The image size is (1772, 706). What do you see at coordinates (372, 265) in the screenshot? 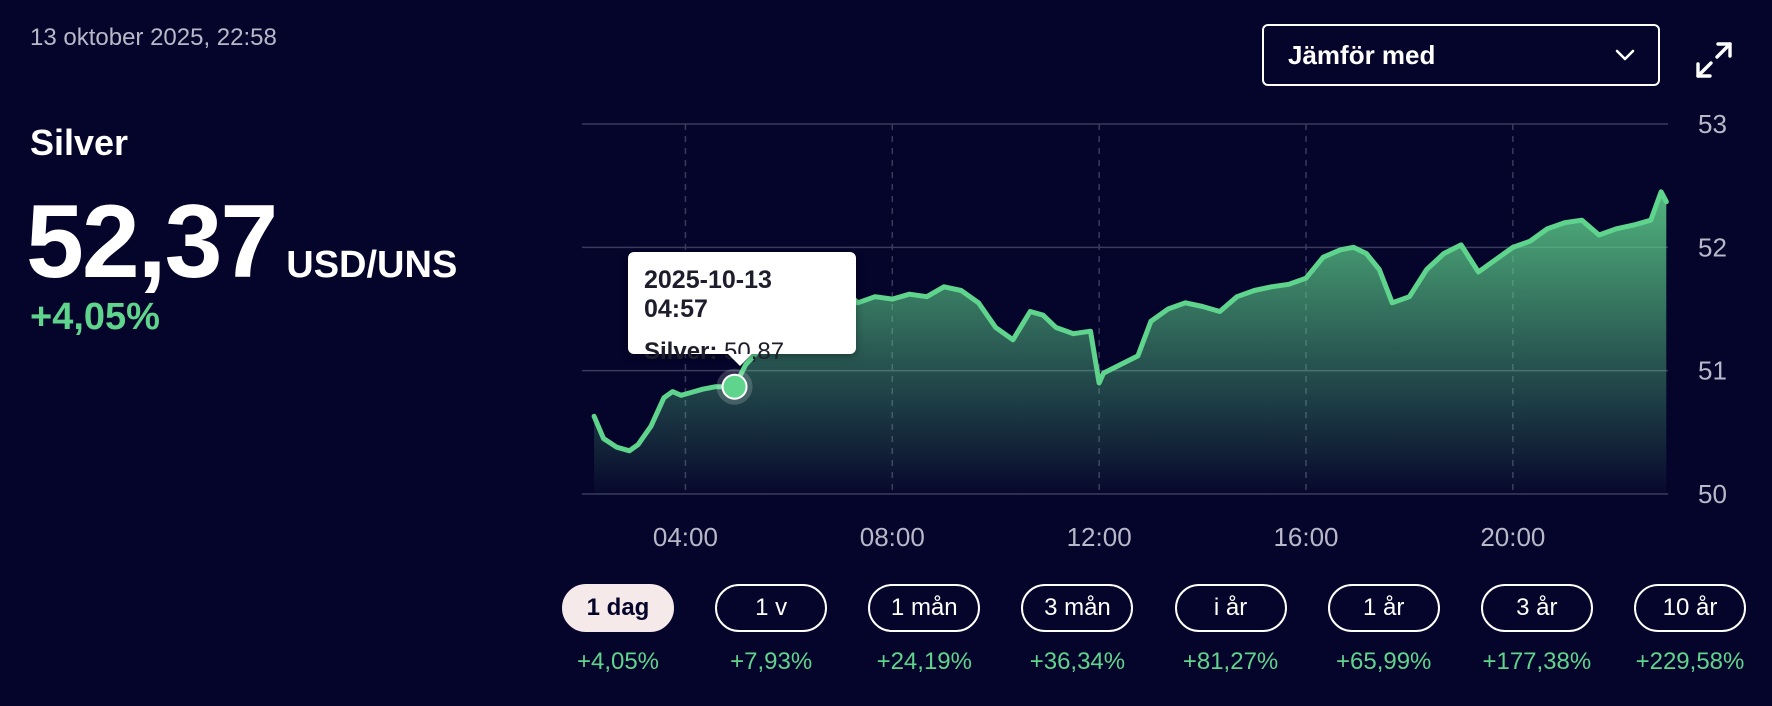
I see `price-unit: USD/UNS` at bounding box center [372, 265].